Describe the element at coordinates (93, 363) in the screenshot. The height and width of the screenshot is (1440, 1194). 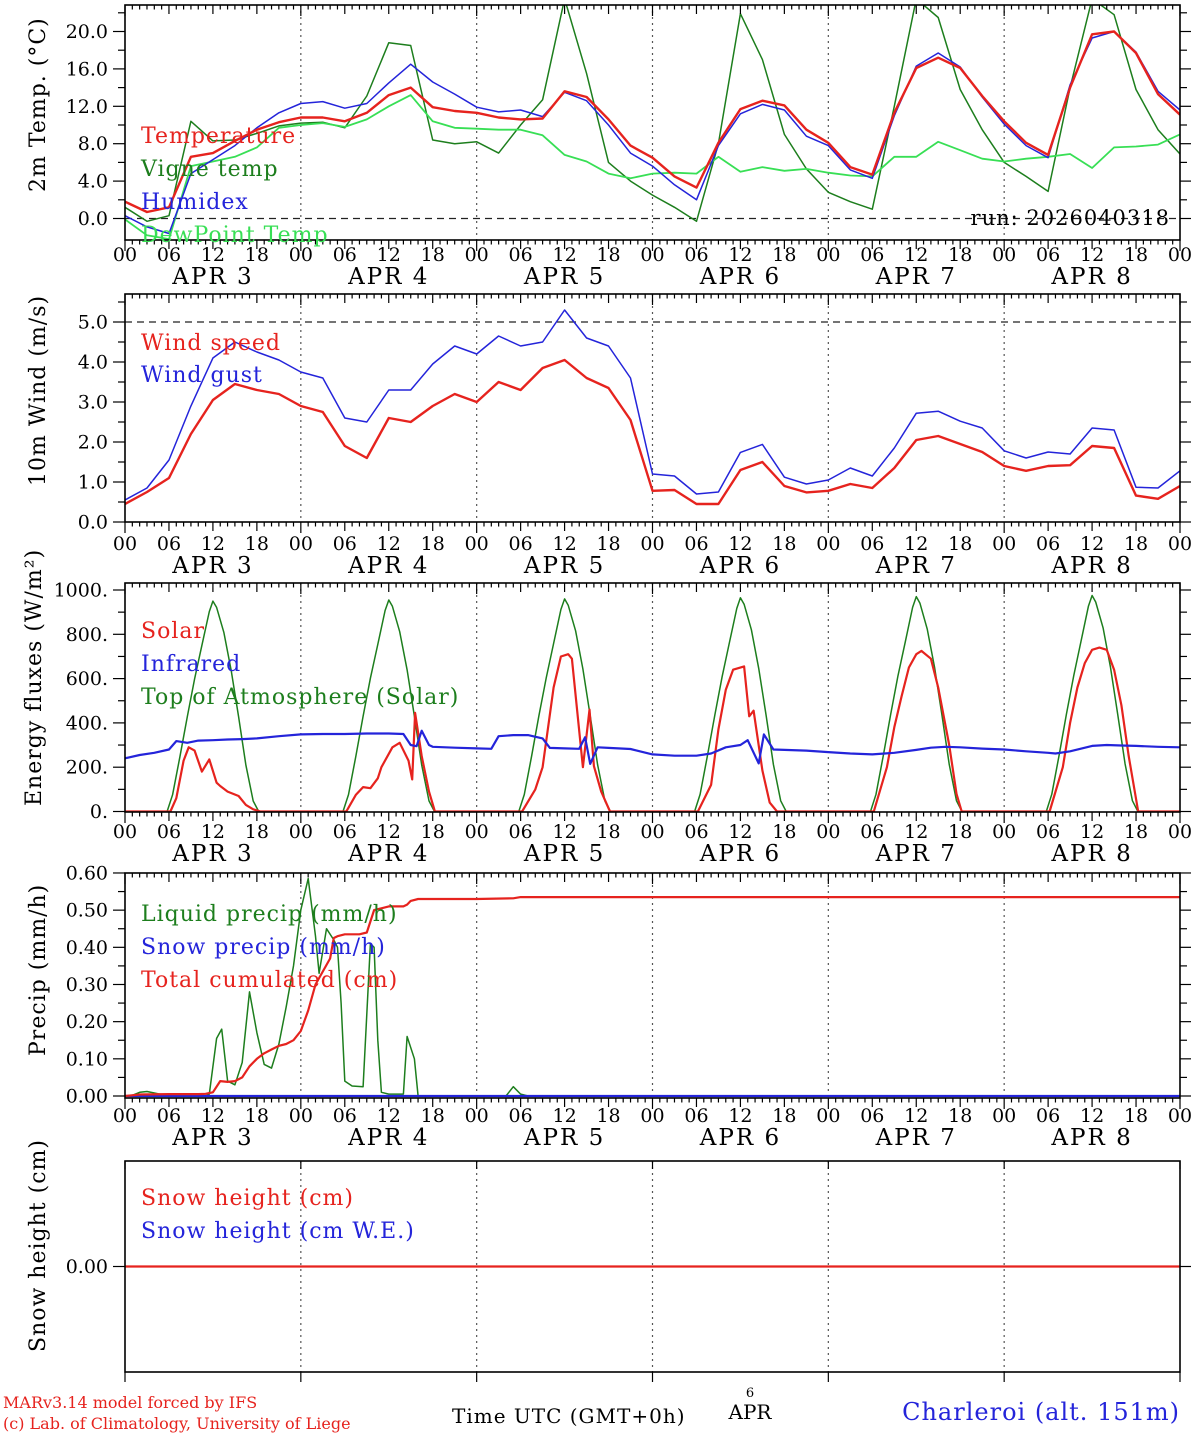
I see `ytick-label: 4.0` at that location.